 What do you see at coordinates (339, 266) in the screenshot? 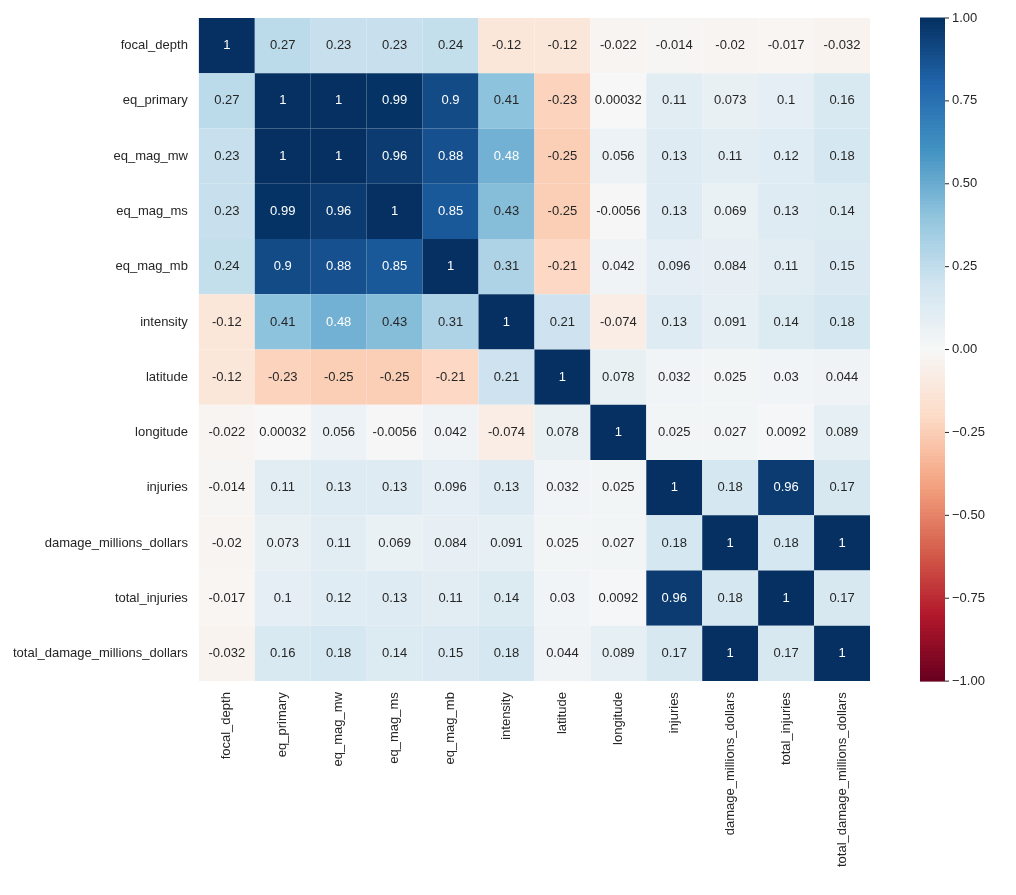
I see `data-label: 0.88` at bounding box center [339, 266].